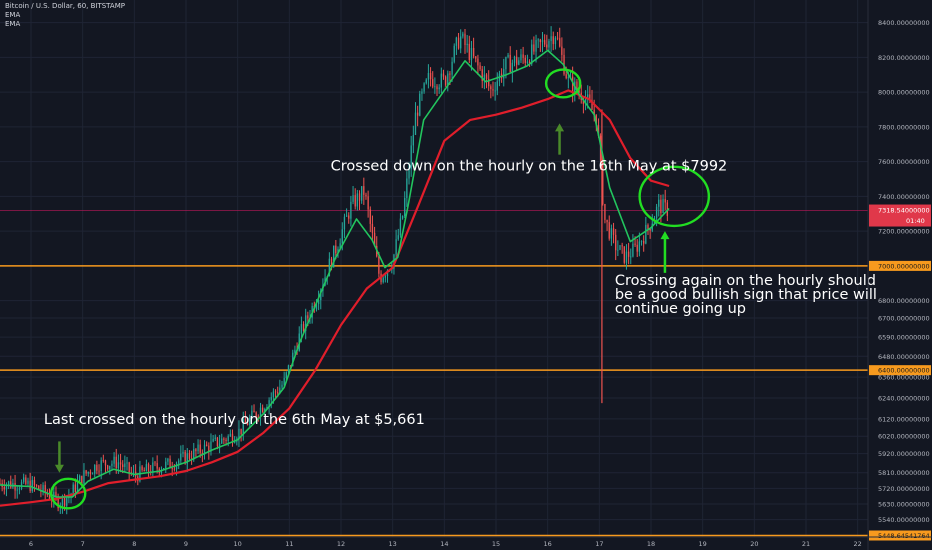 The width and height of the screenshot is (932, 550). What do you see at coordinates (393, 544) in the screenshot?
I see `time-tick-label: 13` at bounding box center [393, 544].